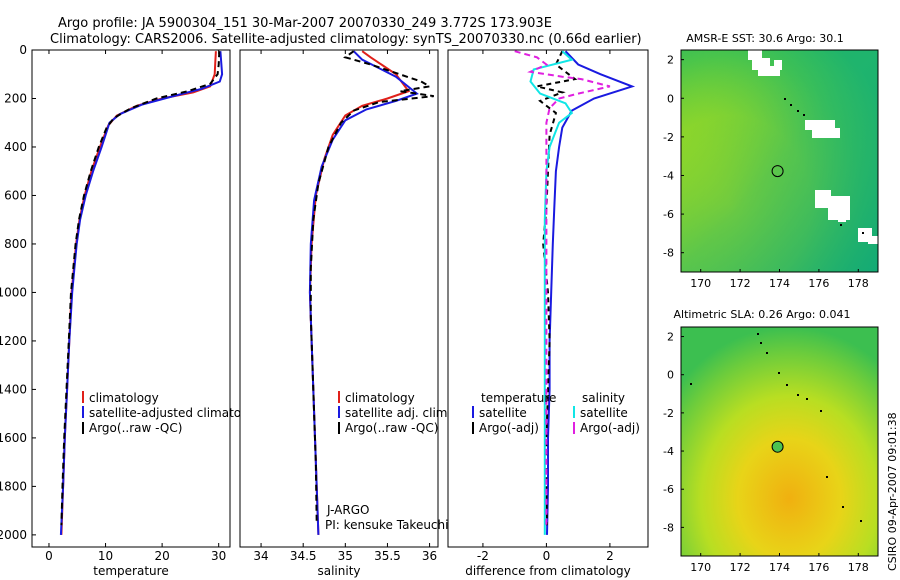 This screenshot has width=900, height=580. Describe the element at coordinates (429, 556) in the screenshot. I see `x-tick-label: 36` at that location.